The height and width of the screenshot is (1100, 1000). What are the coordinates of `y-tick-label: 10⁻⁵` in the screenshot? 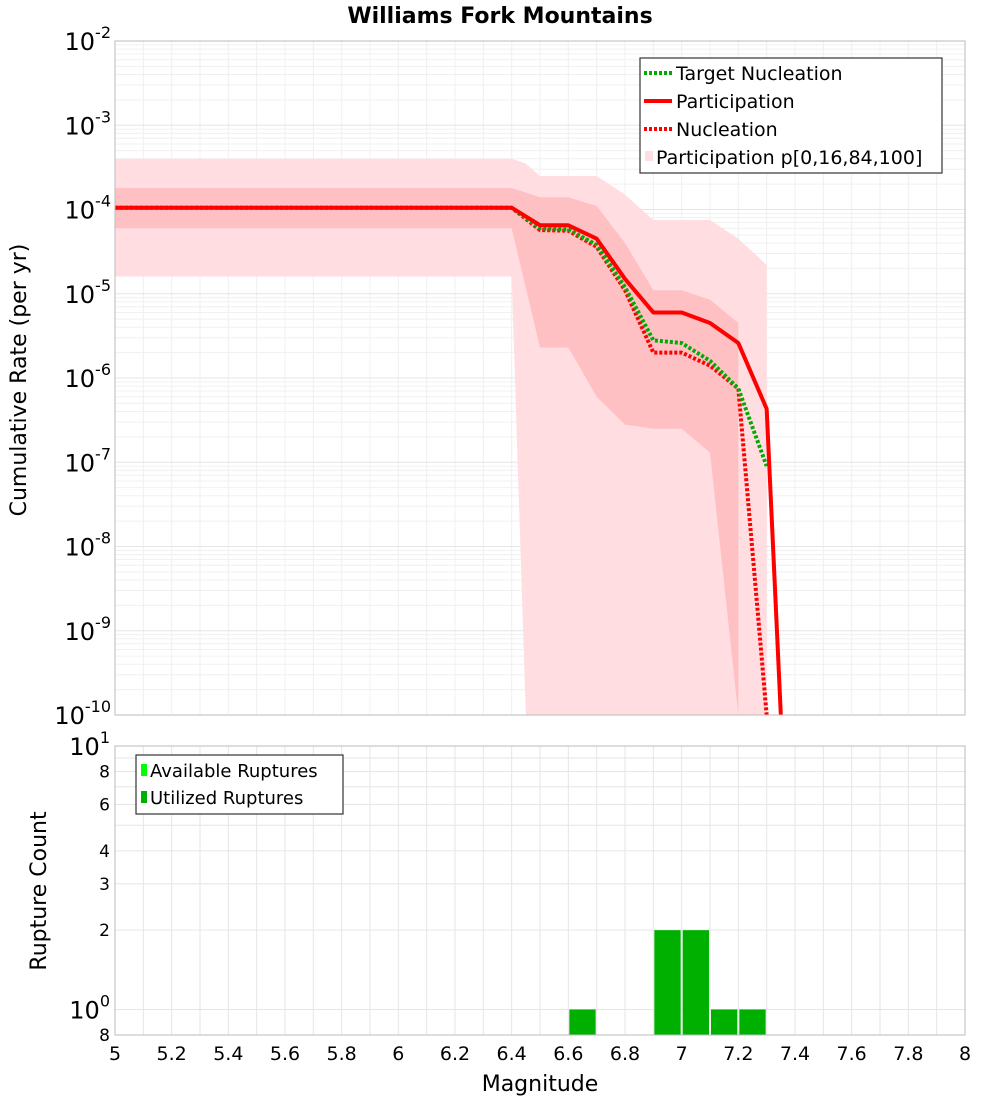 It's located at (88, 292).